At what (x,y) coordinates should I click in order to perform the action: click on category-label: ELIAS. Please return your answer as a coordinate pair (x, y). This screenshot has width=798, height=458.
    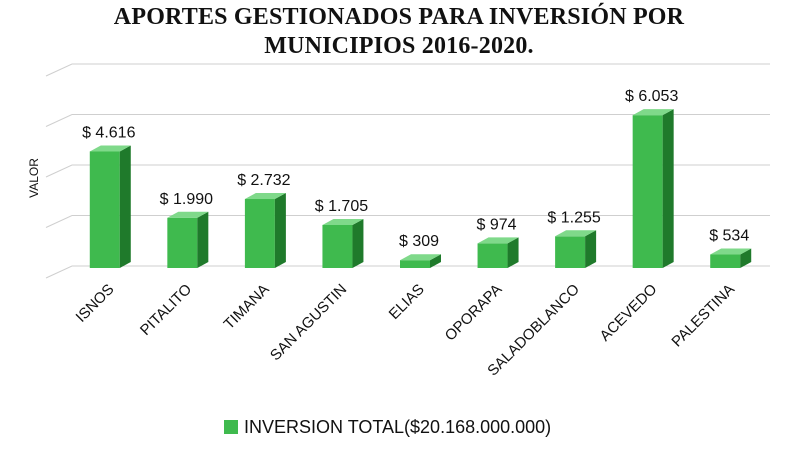
    Looking at the image, I should click on (407, 302).